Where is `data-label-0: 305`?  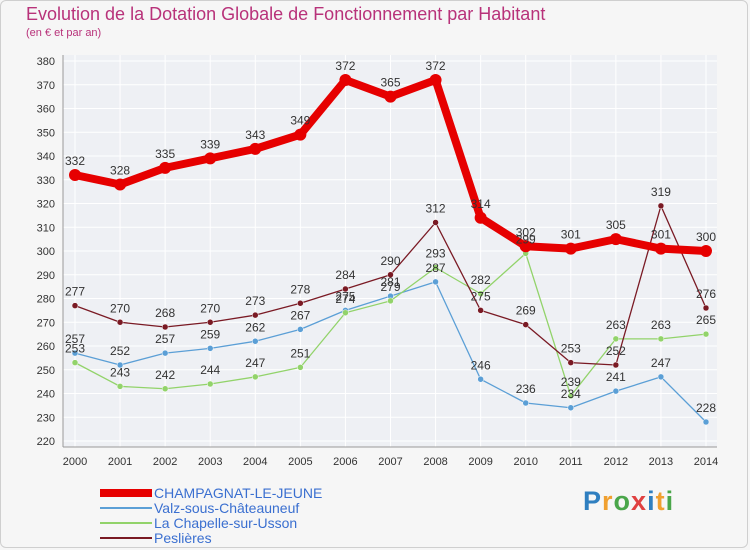 data-label-0: 305 is located at coordinates (616, 225).